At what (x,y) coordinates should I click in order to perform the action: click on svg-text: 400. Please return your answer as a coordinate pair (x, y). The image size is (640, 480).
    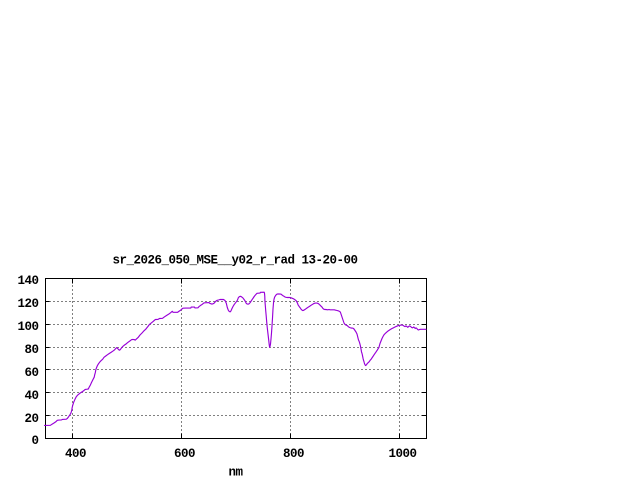
    Looking at the image, I should click on (75, 454).